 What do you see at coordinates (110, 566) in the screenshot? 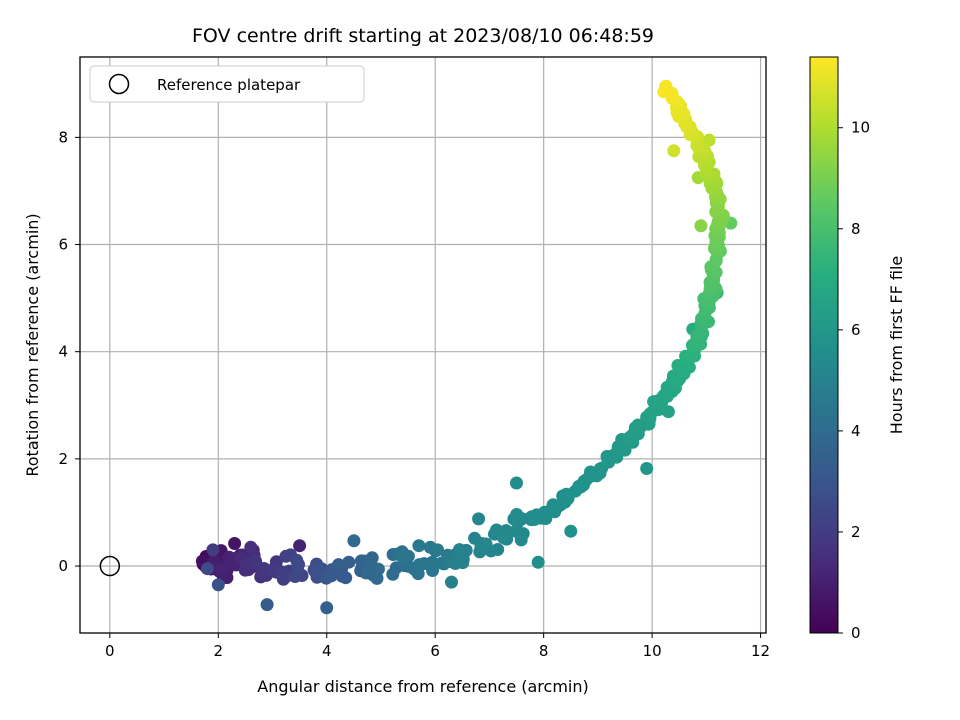
I see `reference-platepar-marker` at bounding box center [110, 566].